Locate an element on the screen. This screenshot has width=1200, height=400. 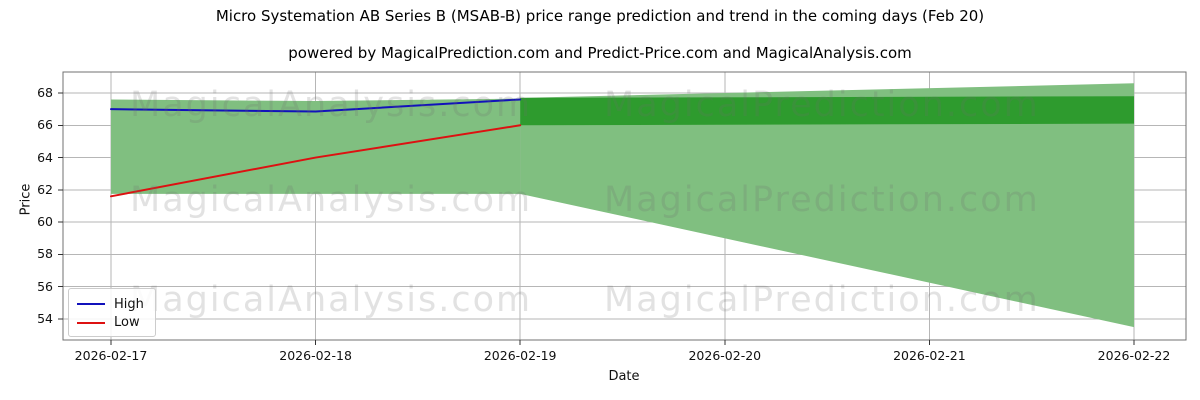
y-tick-label: 54 is located at coordinates (45, 318).